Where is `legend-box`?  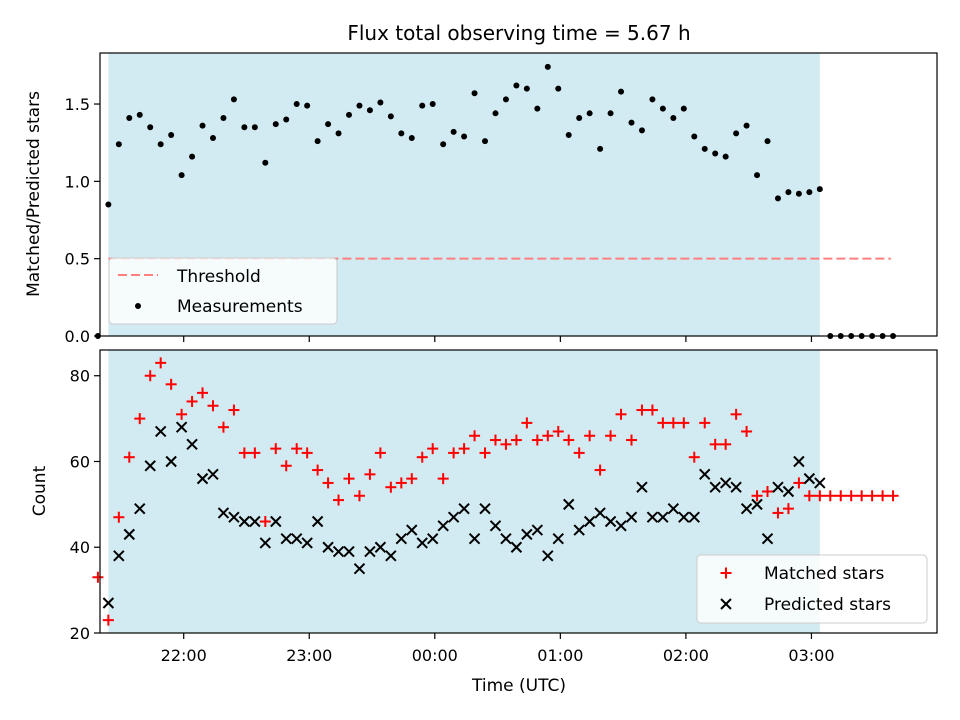
legend-box is located at coordinates (223, 291).